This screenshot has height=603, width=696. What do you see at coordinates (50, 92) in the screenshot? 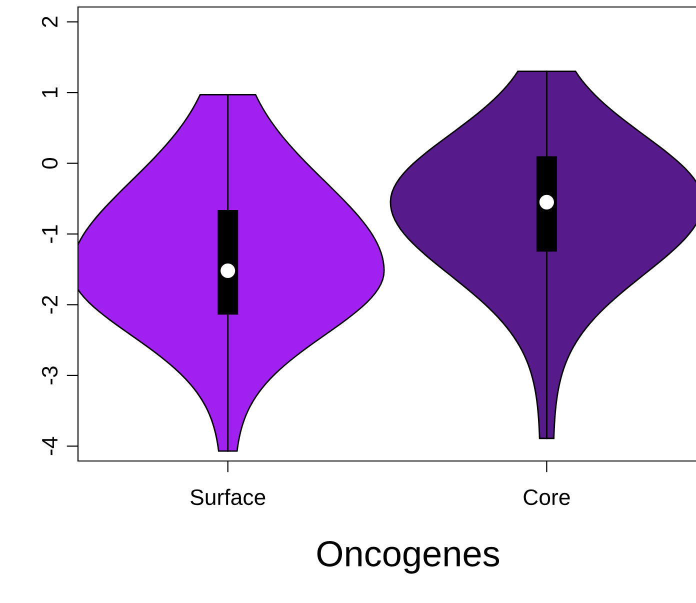
I see `y-tick-label: 1` at bounding box center [50, 92].